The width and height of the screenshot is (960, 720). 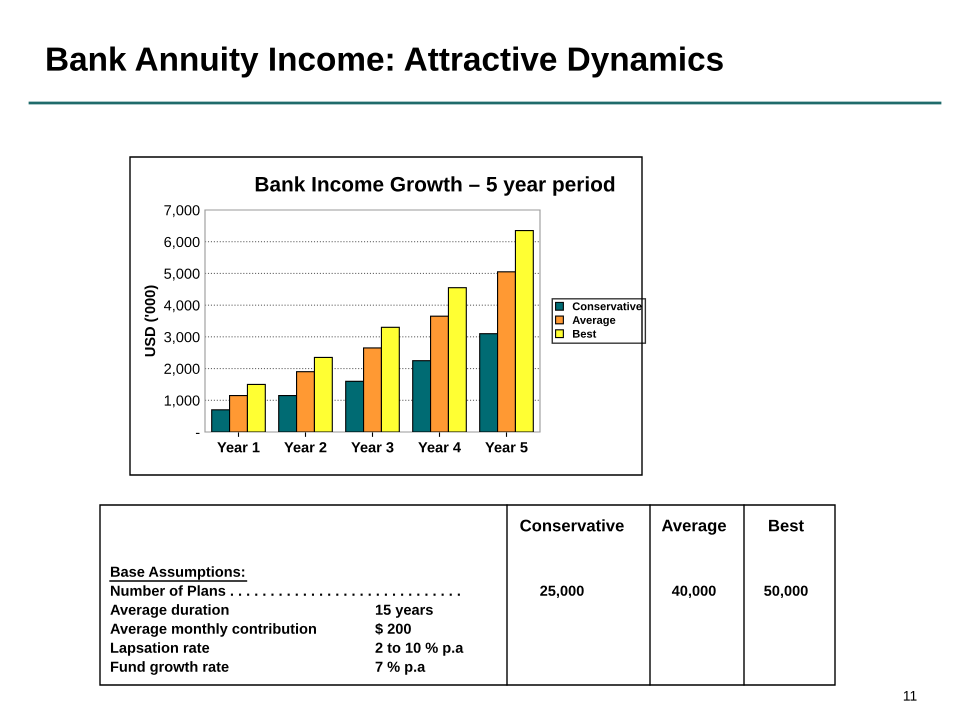 What do you see at coordinates (562, 592) in the screenshot?
I see `text: 25,000` at bounding box center [562, 592].